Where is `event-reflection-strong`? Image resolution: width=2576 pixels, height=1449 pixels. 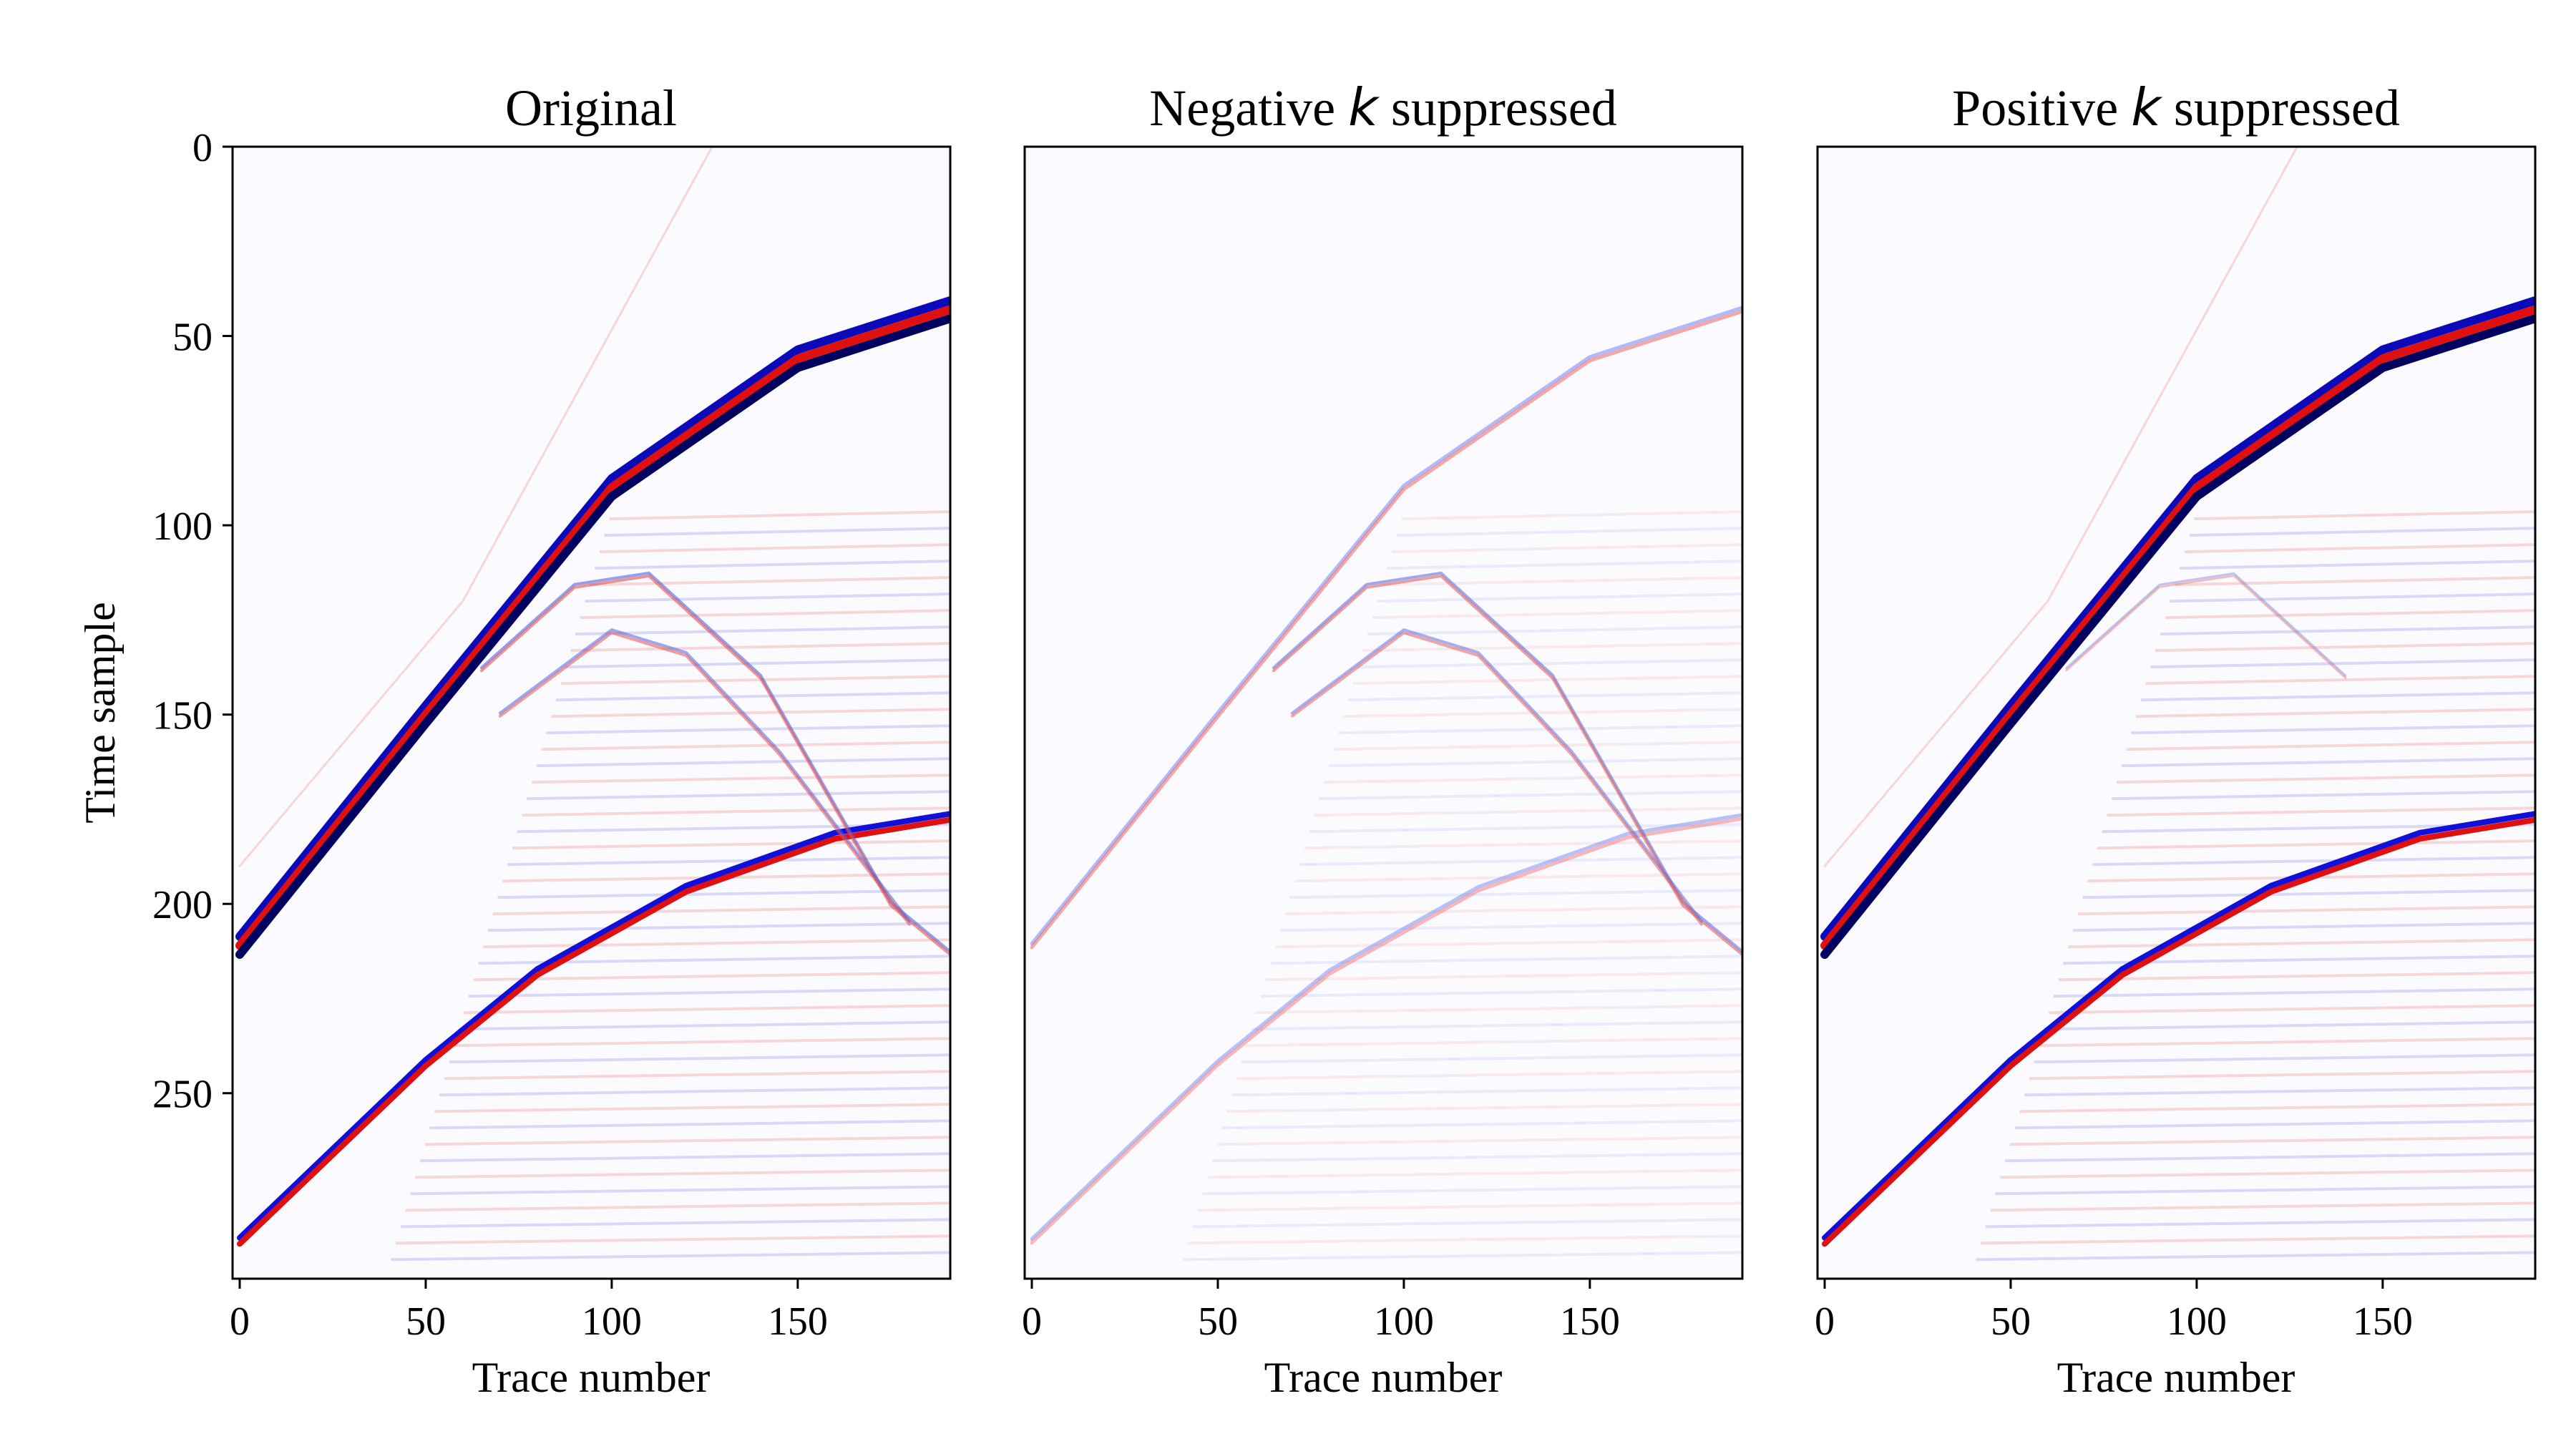 event-reflection-strong is located at coordinates (2178, 1026).